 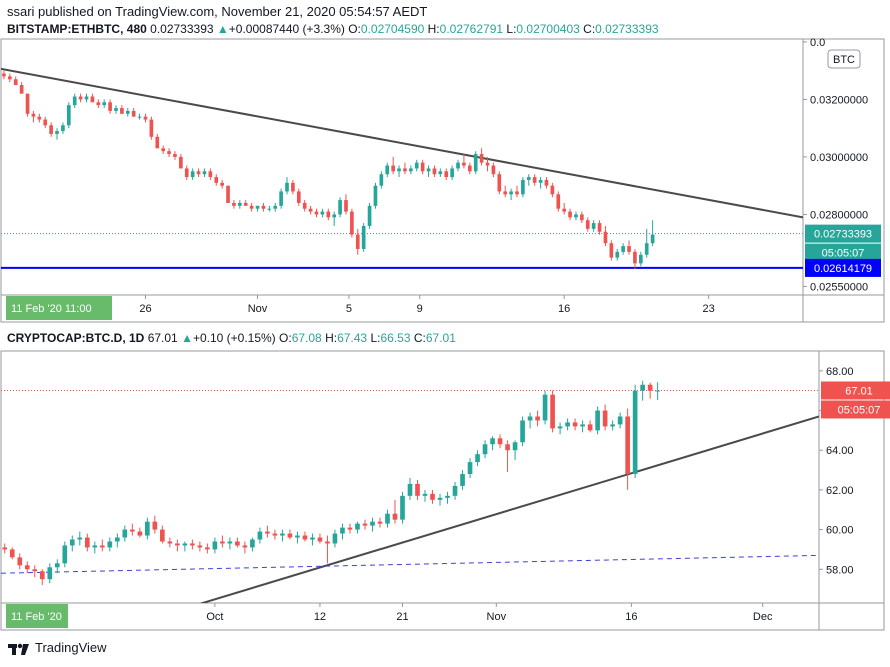 What do you see at coordinates (402, 617) in the screenshot?
I see `x-tick-label: 21` at bounding box center [402, 617].